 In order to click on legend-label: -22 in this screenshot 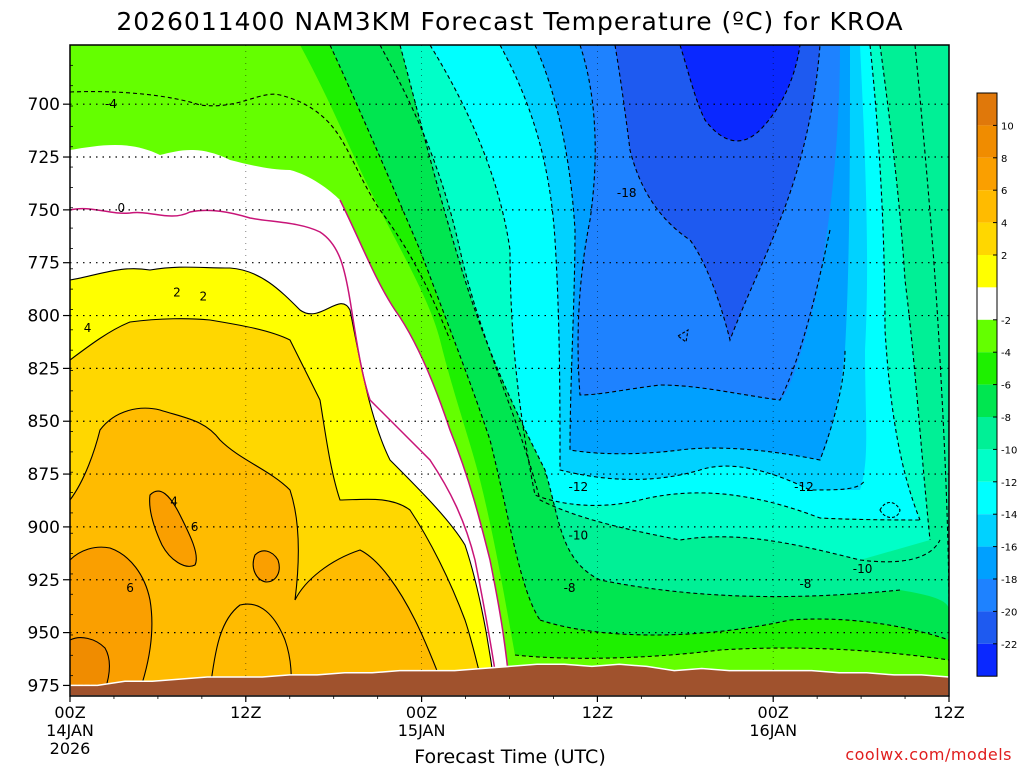, I will do `click(1009, 645)`.